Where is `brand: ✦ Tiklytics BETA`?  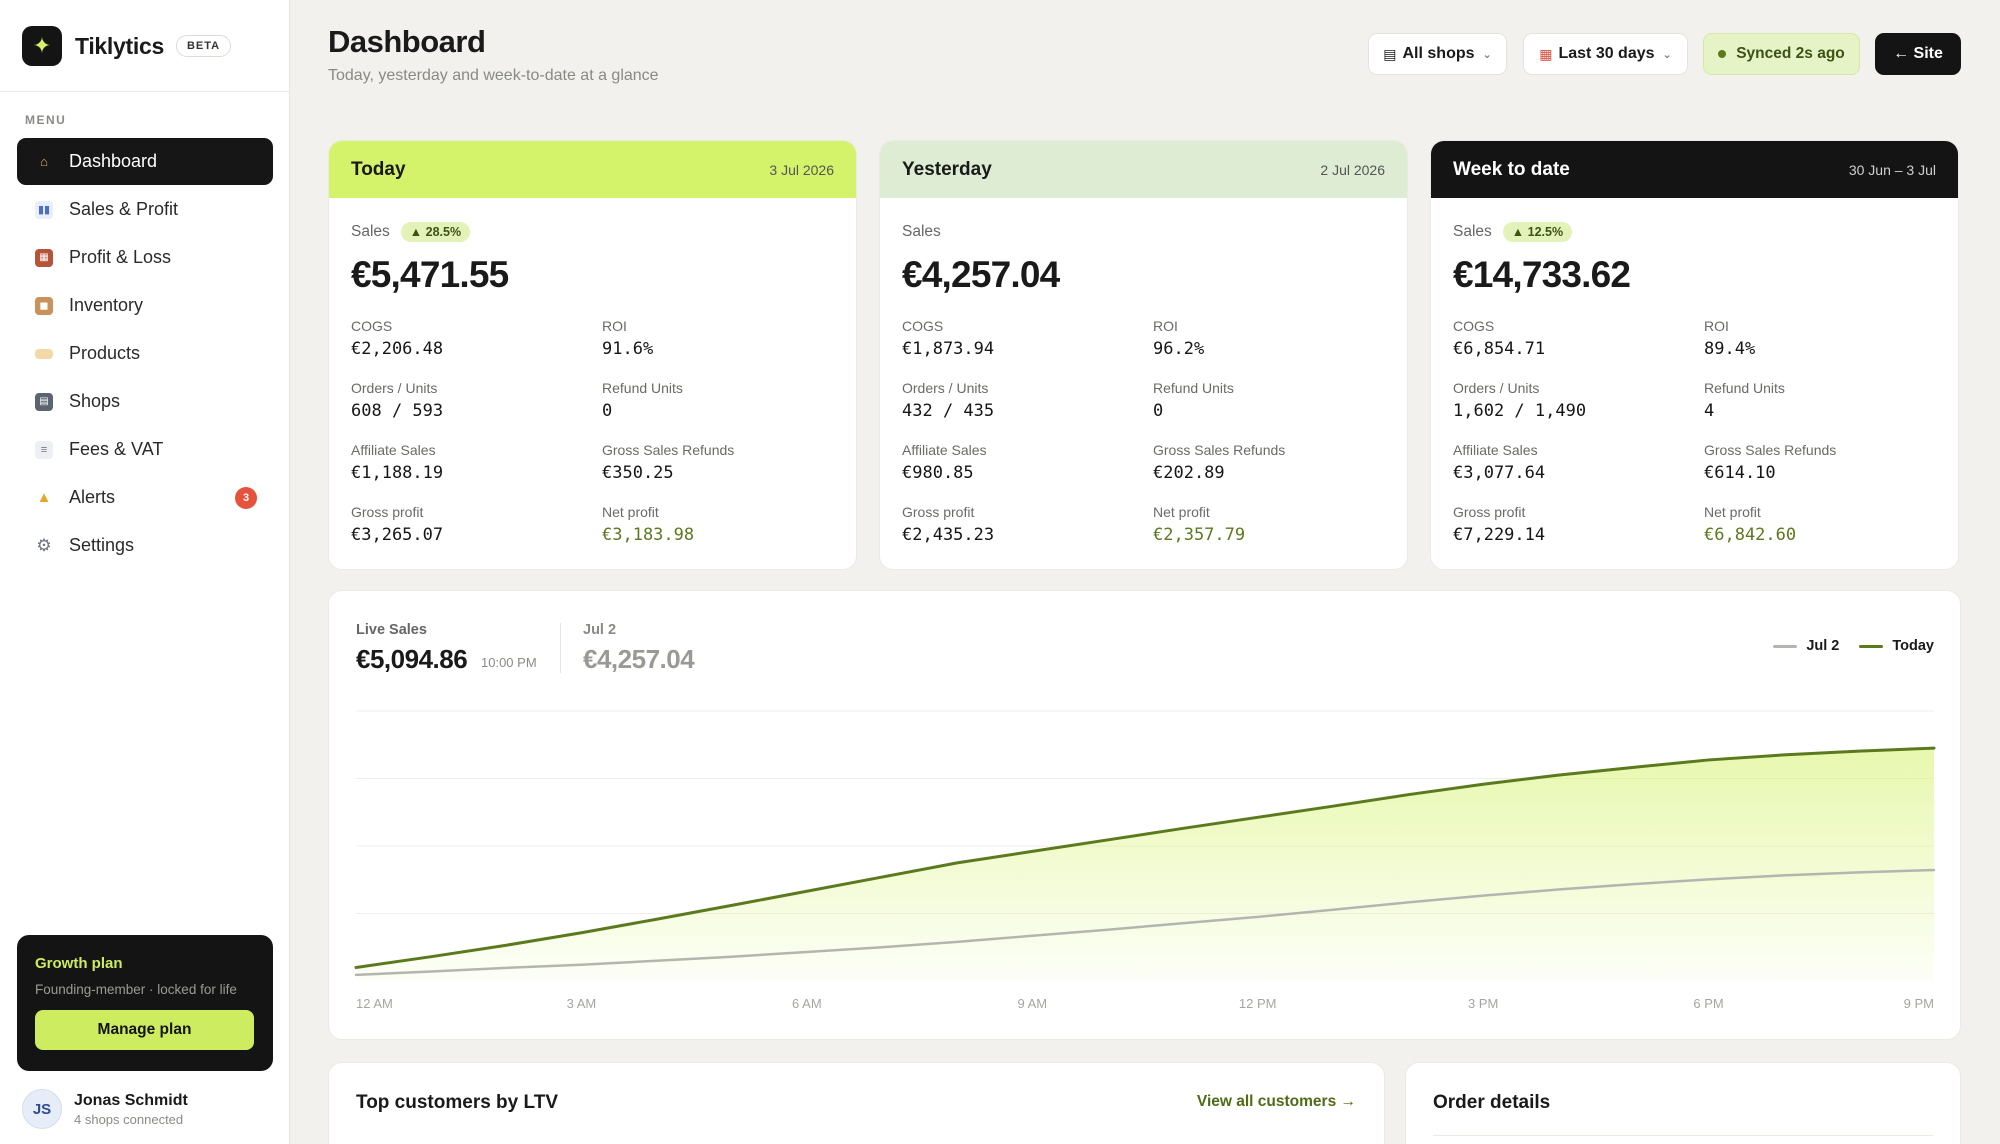
brand: ✦ Tiklytics BETA is located at coordinates (127, 46).